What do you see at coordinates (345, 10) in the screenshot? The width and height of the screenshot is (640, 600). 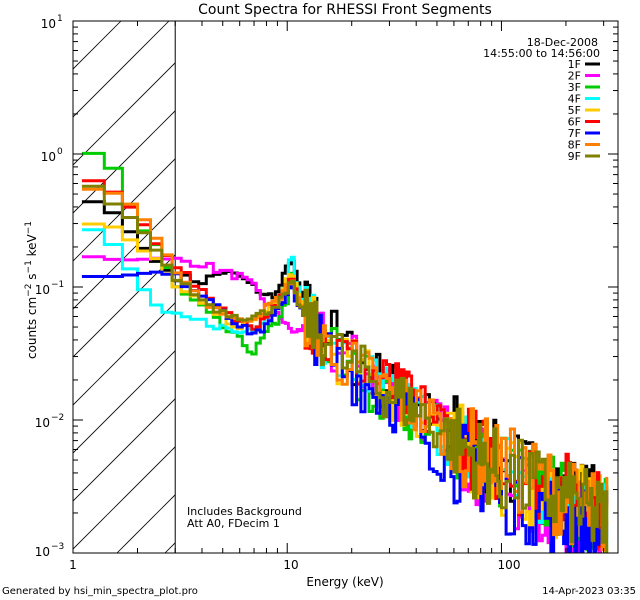 I see `chart-title: Count Spectra for RHESSI Front Segments` at bounding box center [345, 10].